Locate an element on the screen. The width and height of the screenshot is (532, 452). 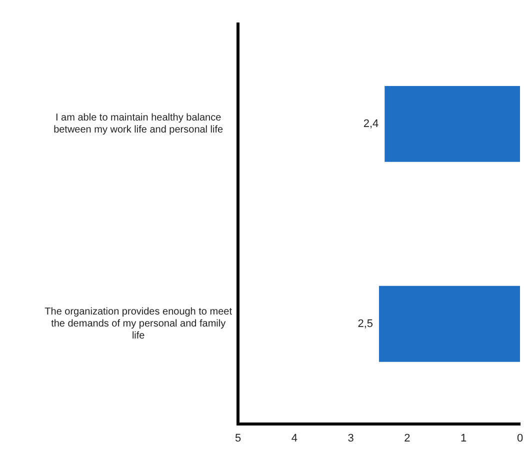
x-tick-label: 3 is located at coordinates (351, 438).